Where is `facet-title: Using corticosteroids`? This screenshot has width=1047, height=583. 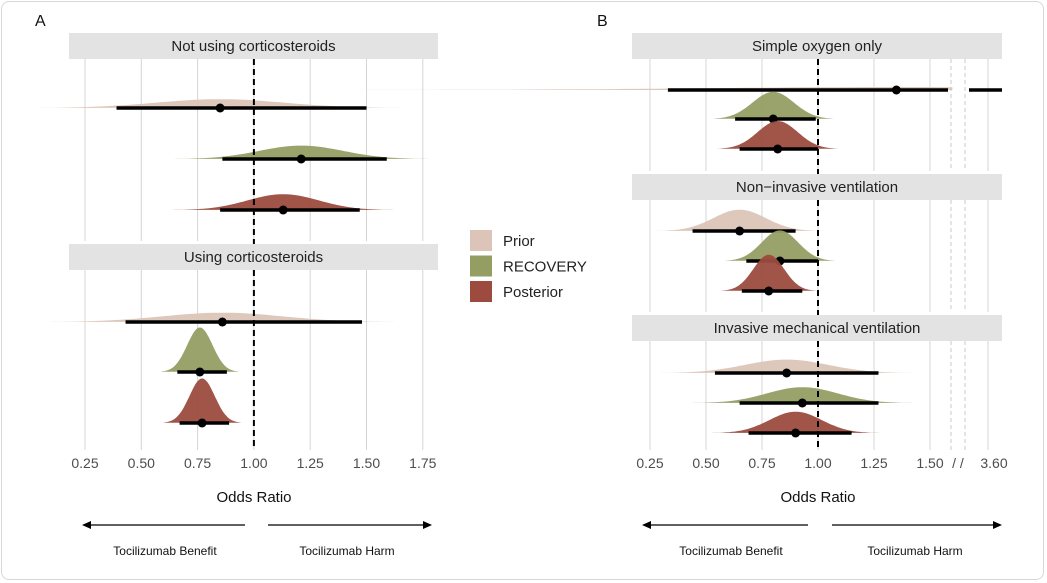
facet-title: Using corticosteroids is located at coordinates (253, 257).